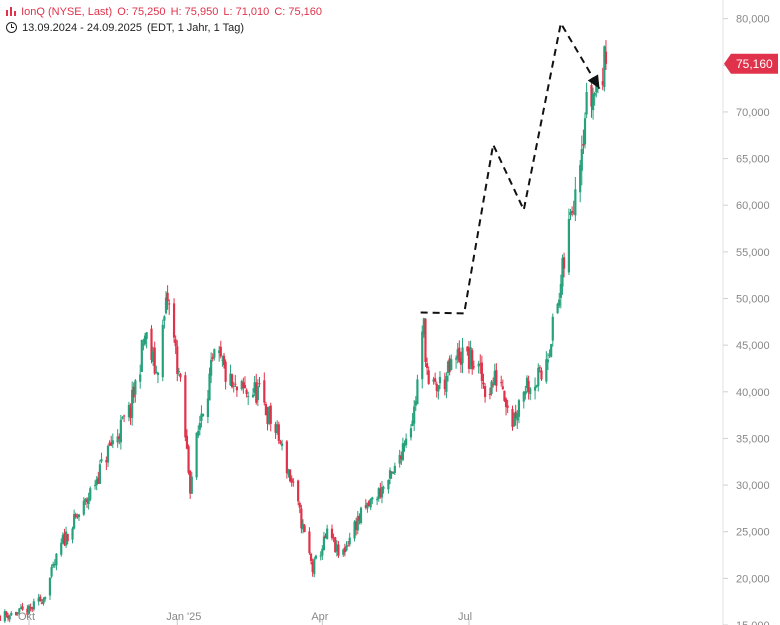 The image size is (780, 625). What do you see at coordinates (183, 617) in the screenshot?
I see `x-tick-label: Jan '25` at bounding box center [183, 617].